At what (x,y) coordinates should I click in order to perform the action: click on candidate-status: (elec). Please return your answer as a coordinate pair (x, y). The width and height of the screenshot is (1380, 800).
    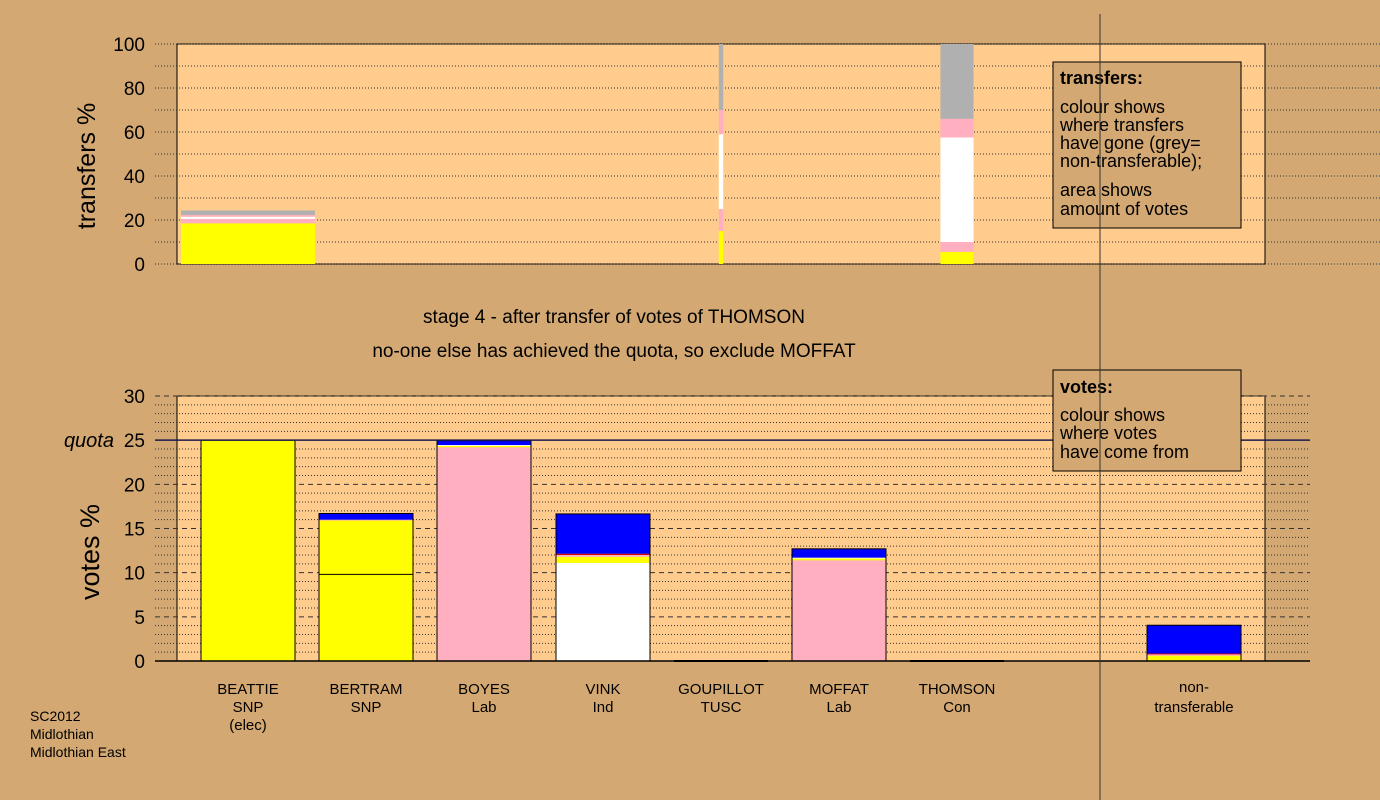
    Looking at the image, I should click on (248, 725).